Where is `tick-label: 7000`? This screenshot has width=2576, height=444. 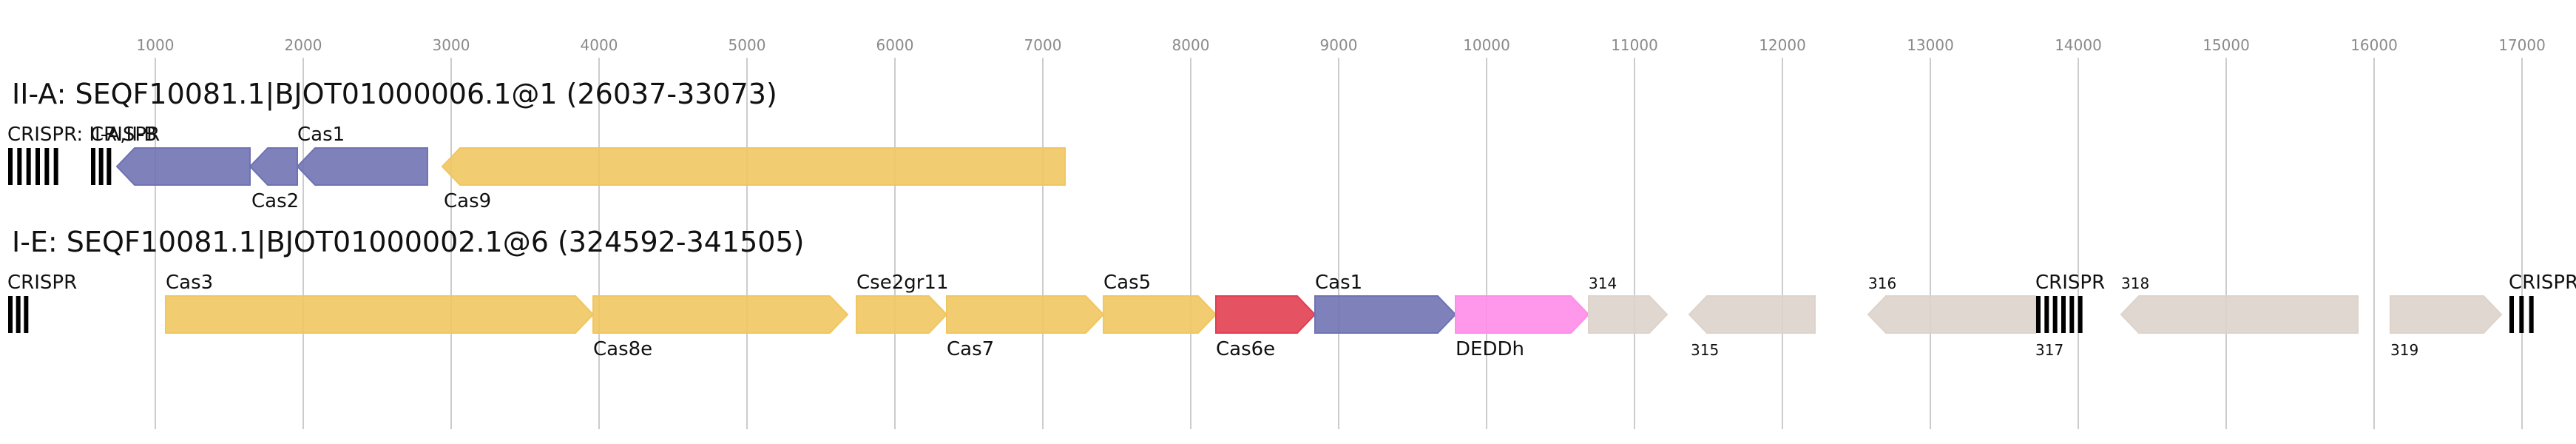
tick-label: 7000 is located at coordinates (1043, 45).